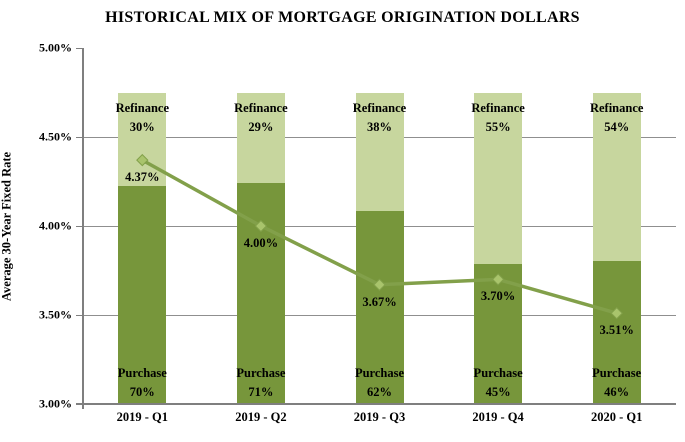 The height and width of the screenshot is (442, 685). Describe the element at coordinates (379, 117) in the screenshot. I see `refinance-label: Refinance 38%` at that location.